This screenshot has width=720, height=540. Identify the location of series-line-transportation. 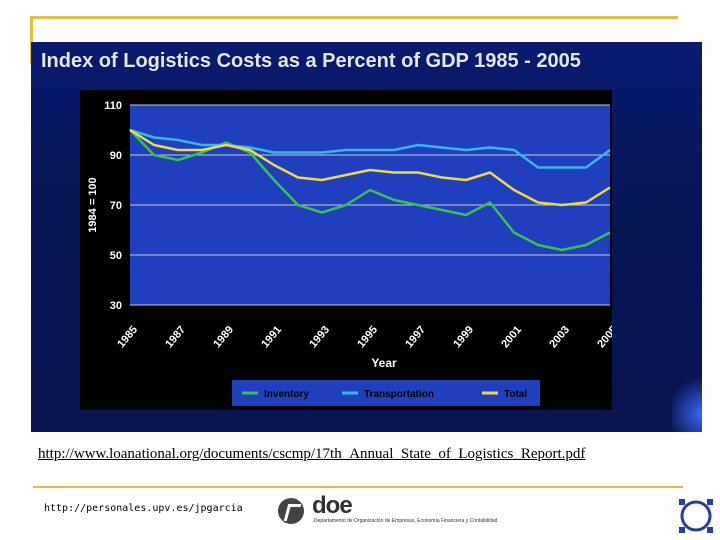
(370, 148).